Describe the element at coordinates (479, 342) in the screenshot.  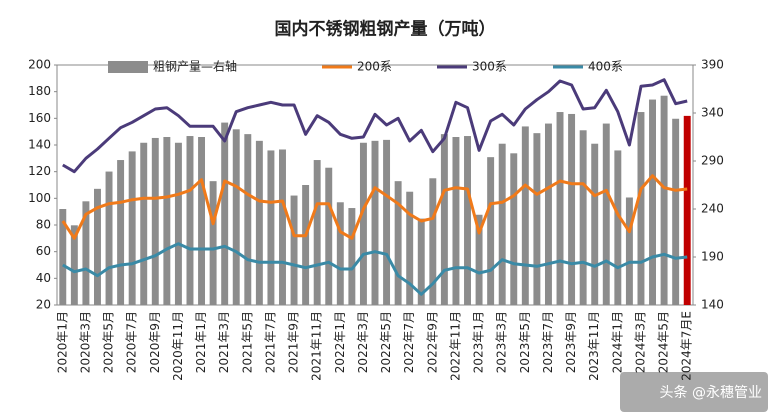
I see `x-tick-label: 2023年1月` at that location.